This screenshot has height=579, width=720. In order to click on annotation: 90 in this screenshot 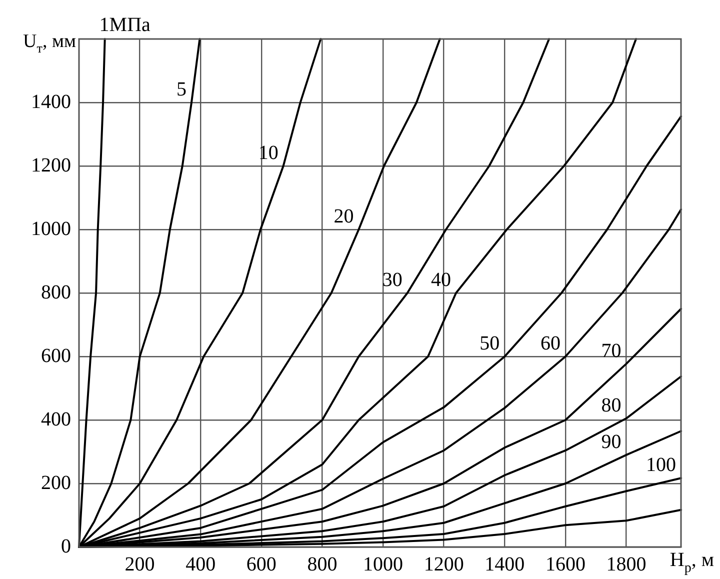, I will do `click(611, 441)`.